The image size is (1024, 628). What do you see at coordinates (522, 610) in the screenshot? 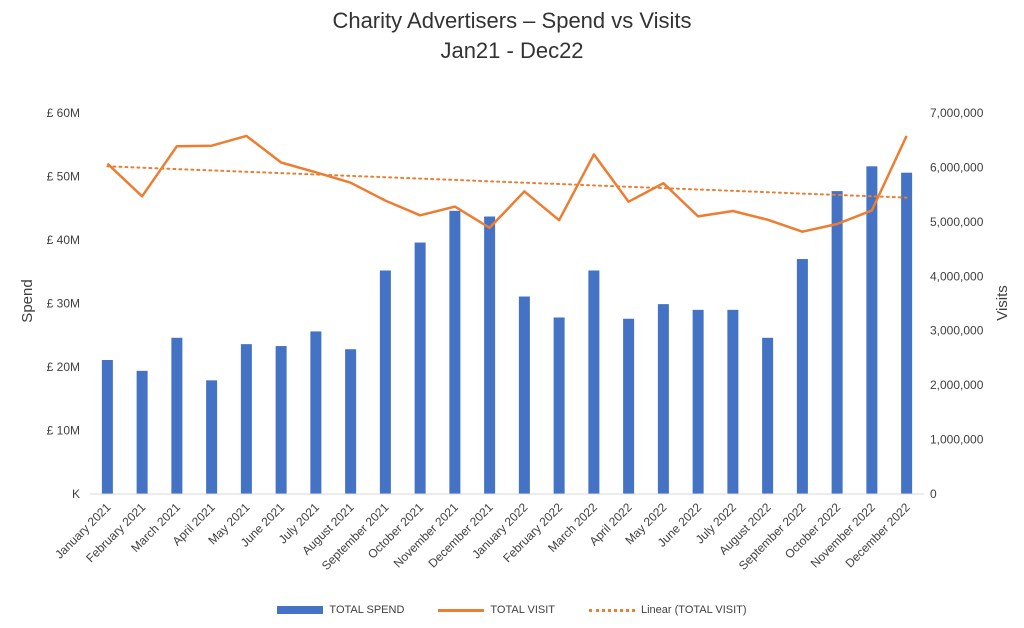
I see `legend-label: TOTAL VISIT` at bounding box center [522, 610].